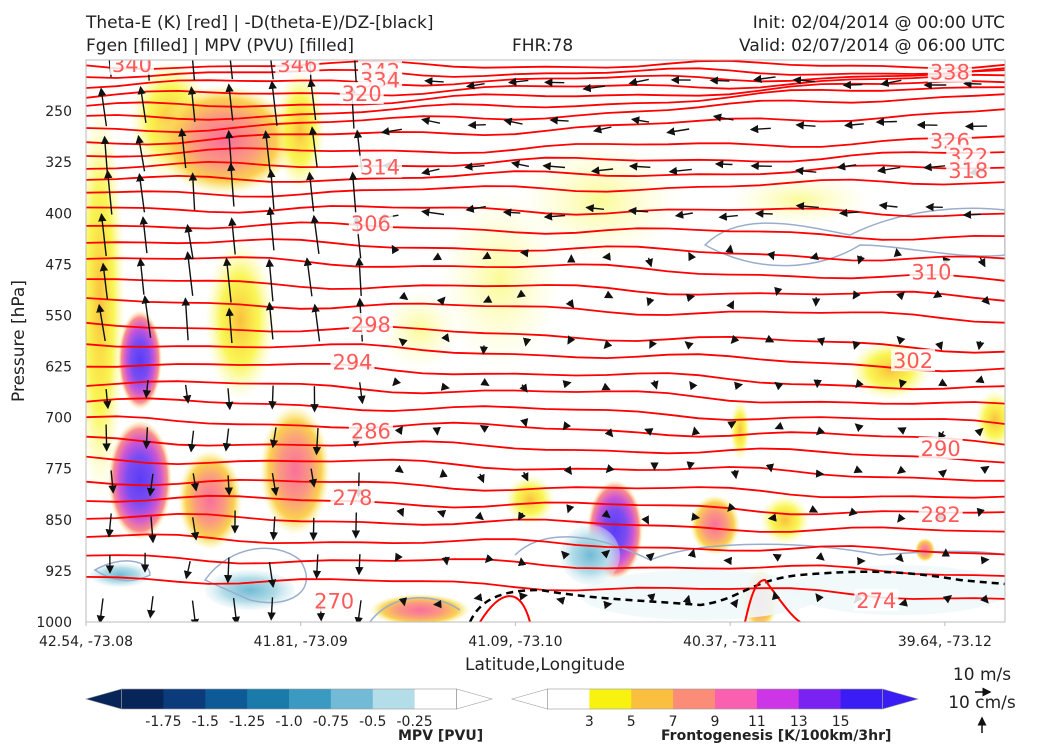 This screenshot has height=750, width=1050. Describe the element at coordinates (58, 368) in the screenshot. I see `y-tick-label: 625` at that location.